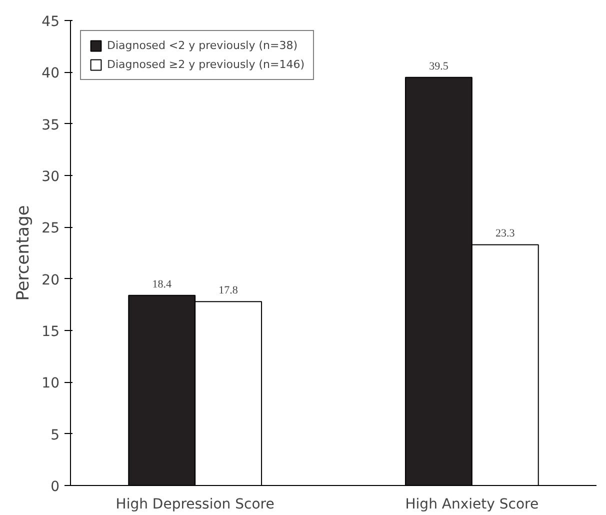 This screenshot has height=515, width=606. I want to click on y-tick-label: 20, so click(51, 280).